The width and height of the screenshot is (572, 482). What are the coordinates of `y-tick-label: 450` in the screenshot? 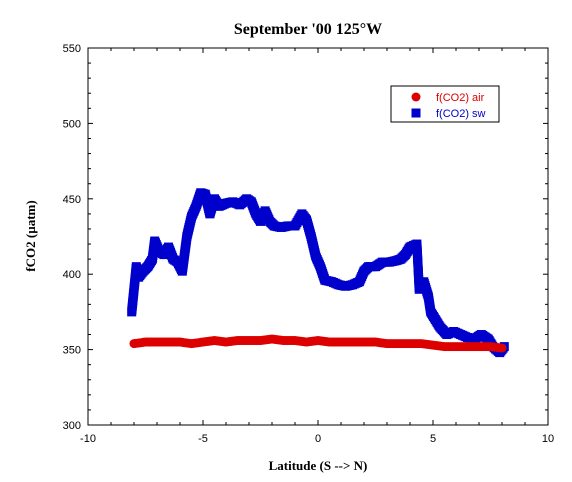 It's located at (72, 200).